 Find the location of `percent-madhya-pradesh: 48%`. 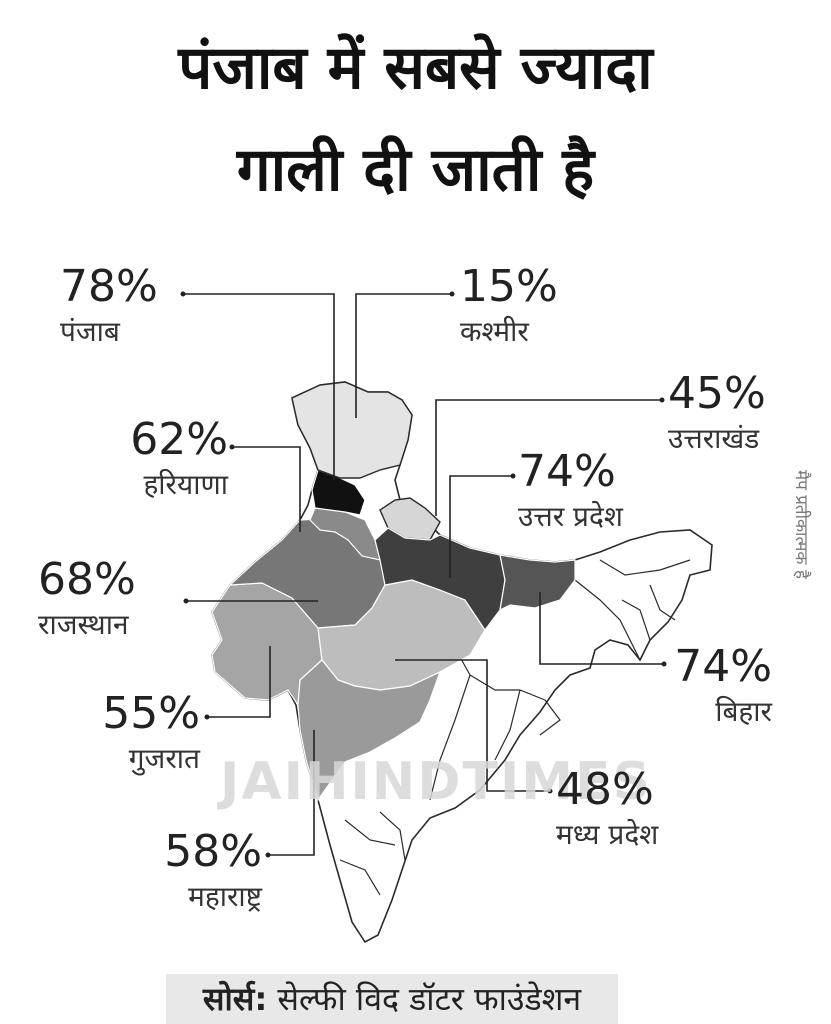

percent-madhya-pradesh: 48% is located at coordinates (605, 789).